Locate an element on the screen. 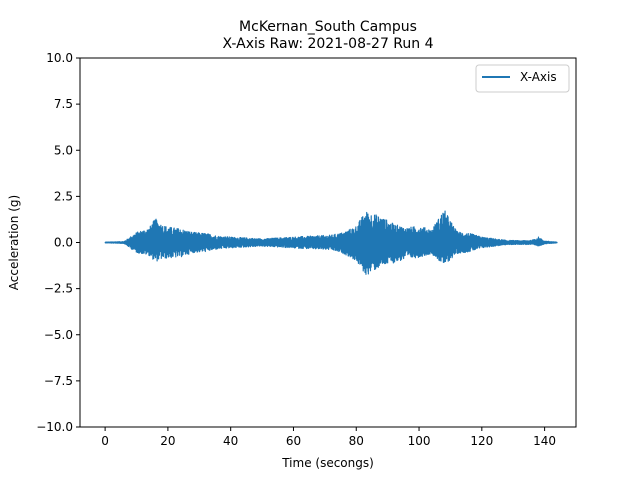  y-tick-label: 5.0 is located at coordinates (63, 150).